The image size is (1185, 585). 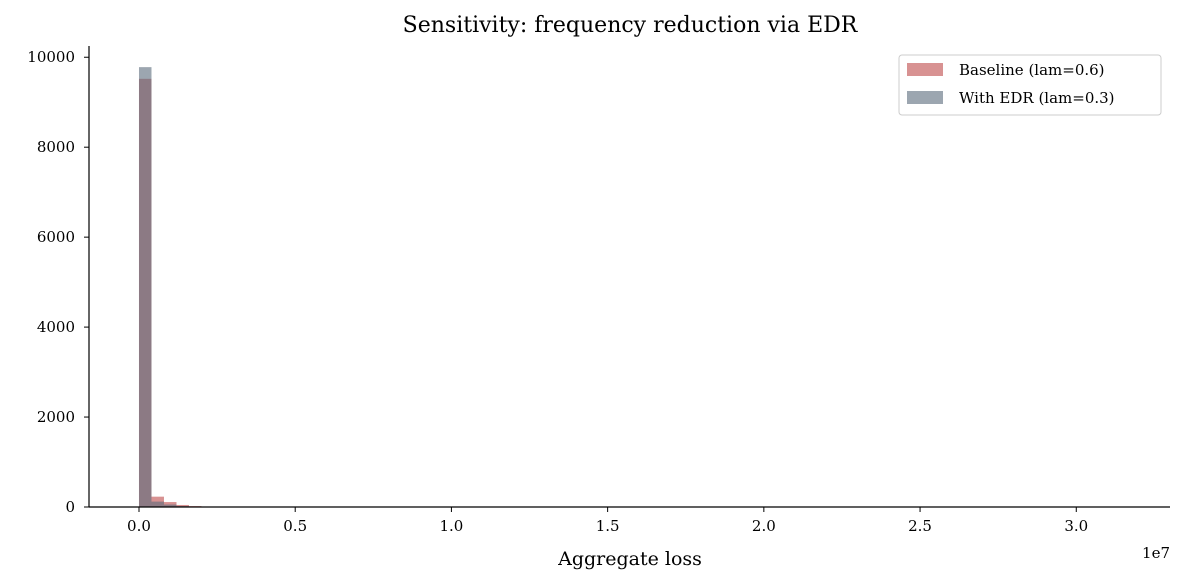 I want to click on legend: Baseline (lam=0.6) With EDR (lam=0.3), so click(x=1030, y=85).